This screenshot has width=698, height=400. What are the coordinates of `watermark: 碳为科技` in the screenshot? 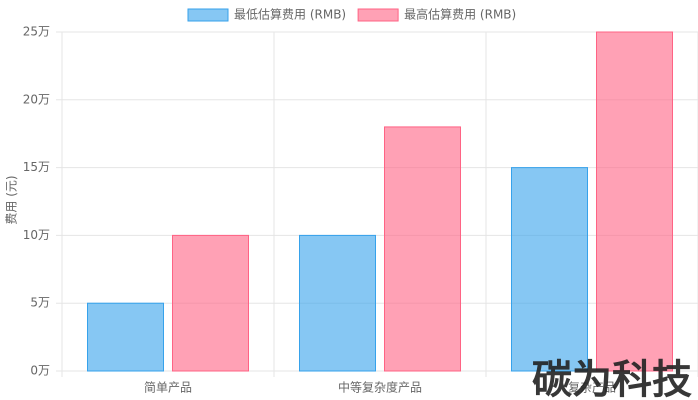 It's located at (612, 378).